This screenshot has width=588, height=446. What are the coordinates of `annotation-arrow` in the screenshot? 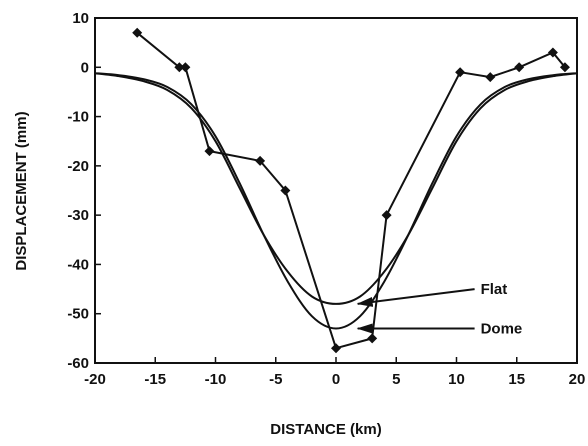 It's located at (415, 297).